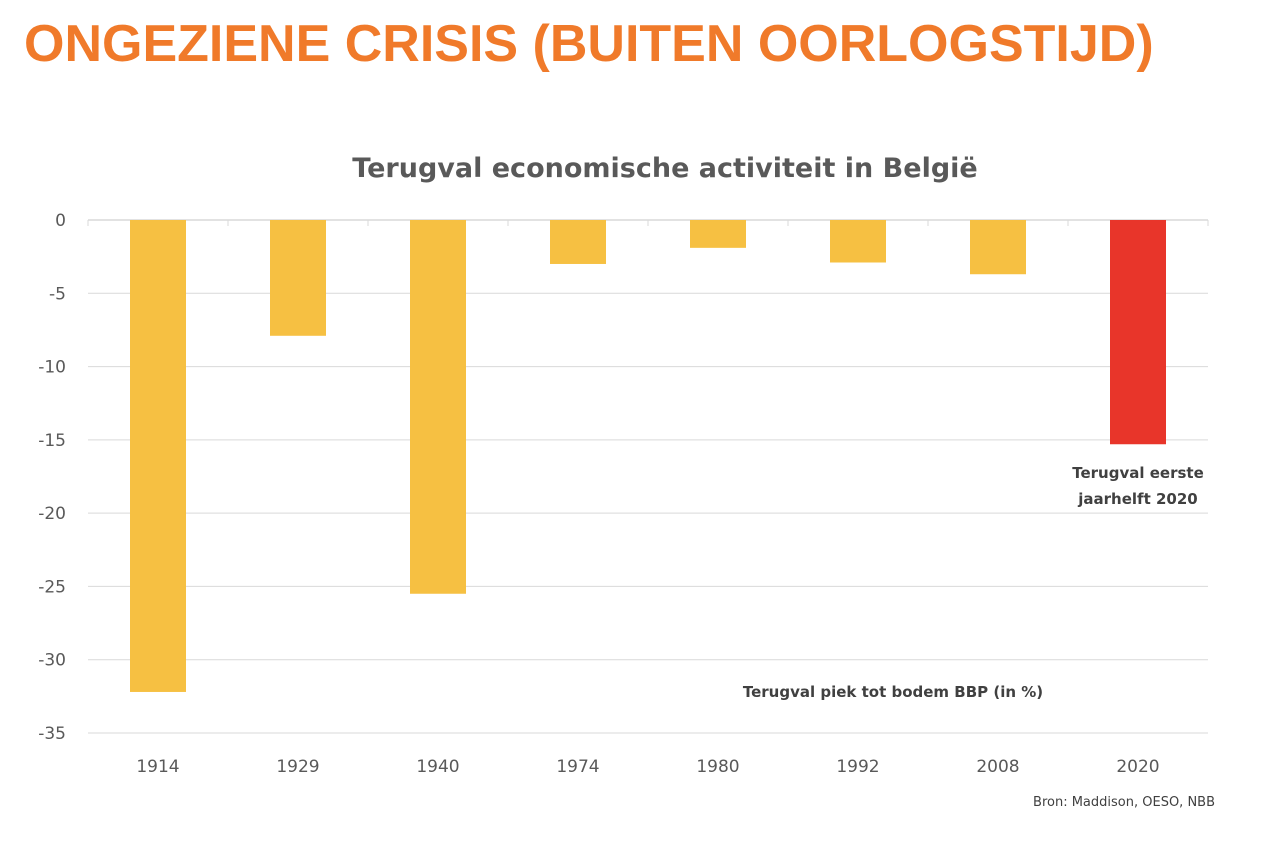 The image size is (1280, 860). Describe the element at coordinates (893, 692) in the screenshot. I see `series-annotation: Terugval piek tot bodem BBP (in %)` at that location.